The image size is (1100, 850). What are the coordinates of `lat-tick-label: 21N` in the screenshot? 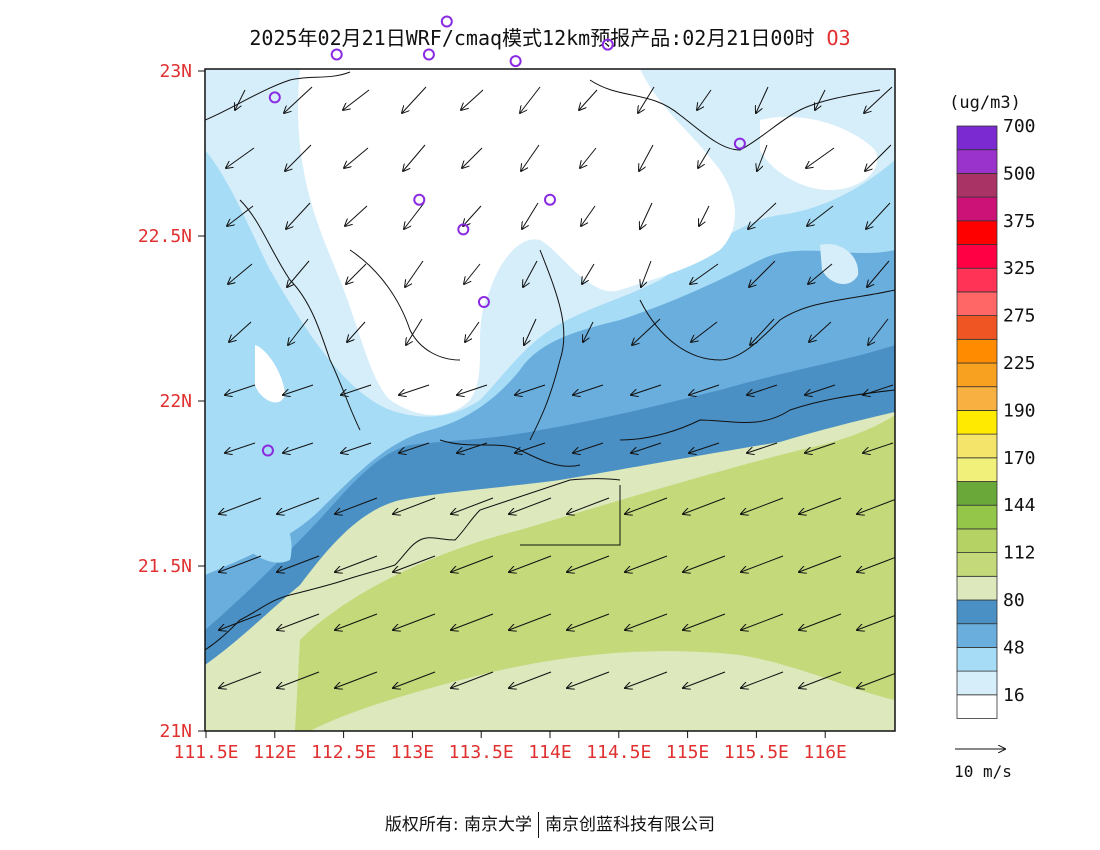 It's located at (175, 731).